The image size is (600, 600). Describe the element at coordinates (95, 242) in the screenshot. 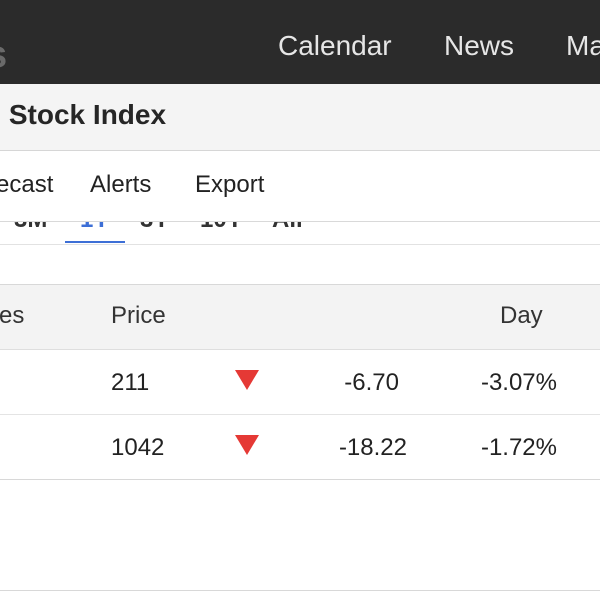

I see `active-range-indicator` at that location.